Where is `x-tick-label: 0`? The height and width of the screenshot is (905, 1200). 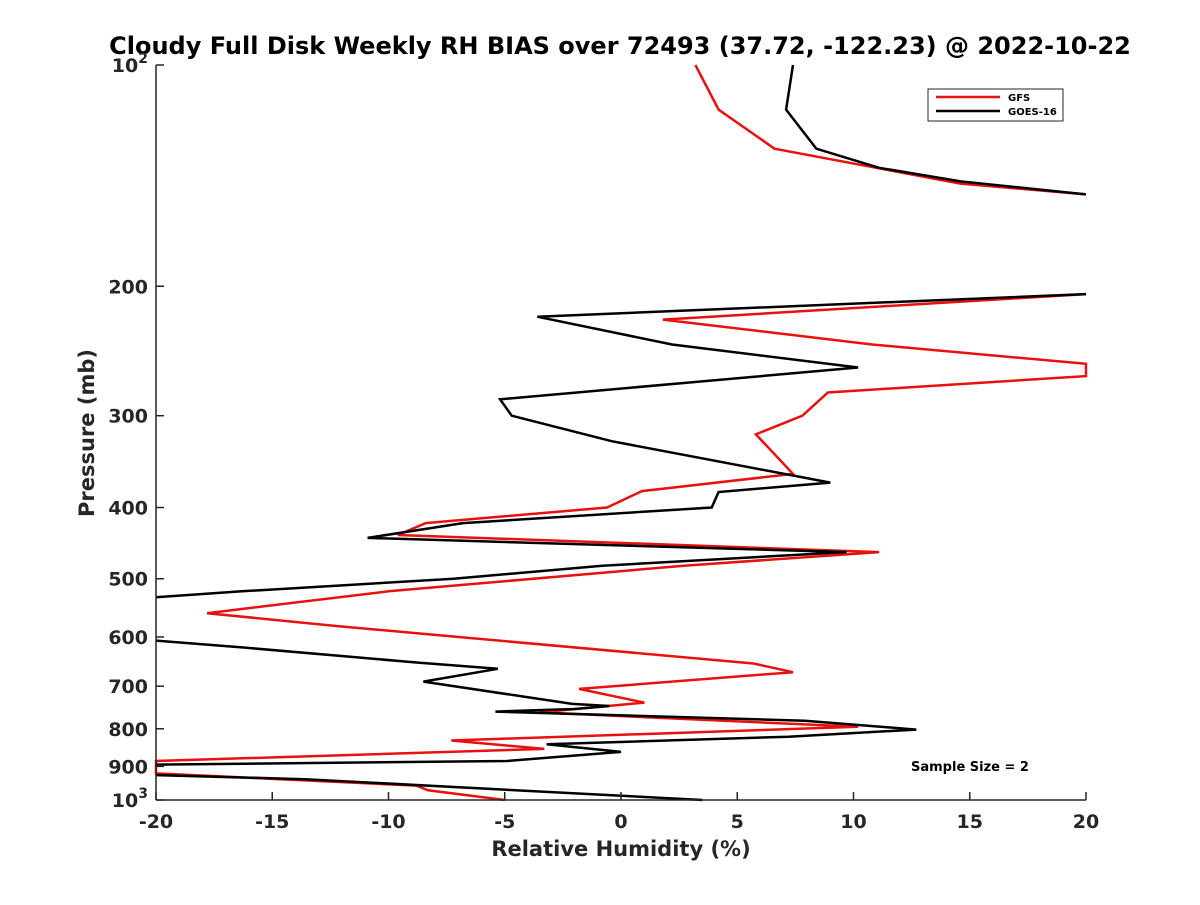
x-tick-label: 0 is located at coordinates (620, 822).